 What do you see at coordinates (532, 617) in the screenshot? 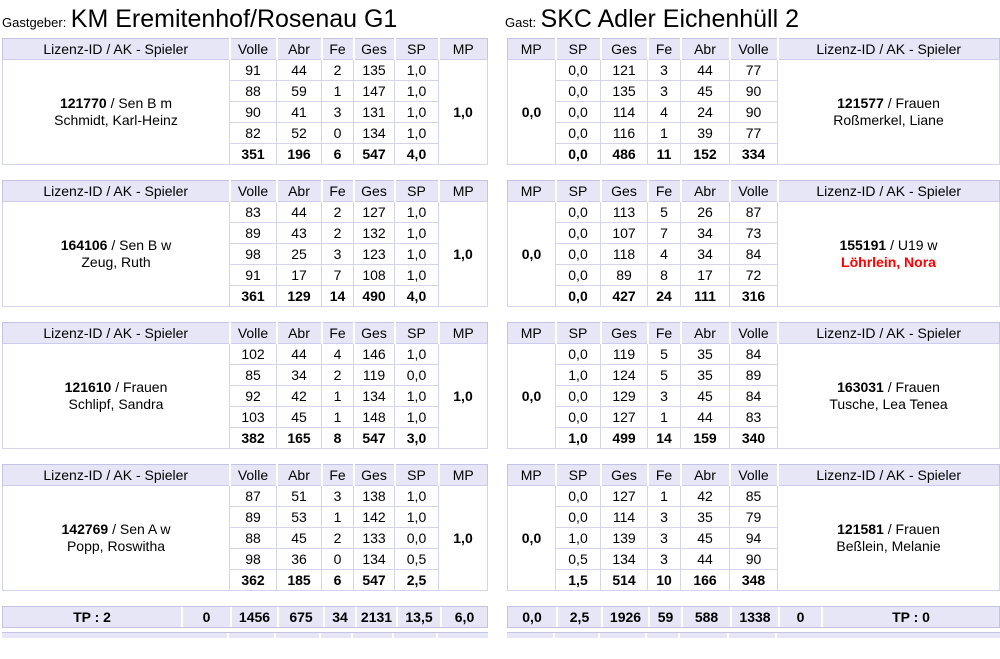
I see `guest-footer-mp: 0,0` at bounding box center [532, 617].